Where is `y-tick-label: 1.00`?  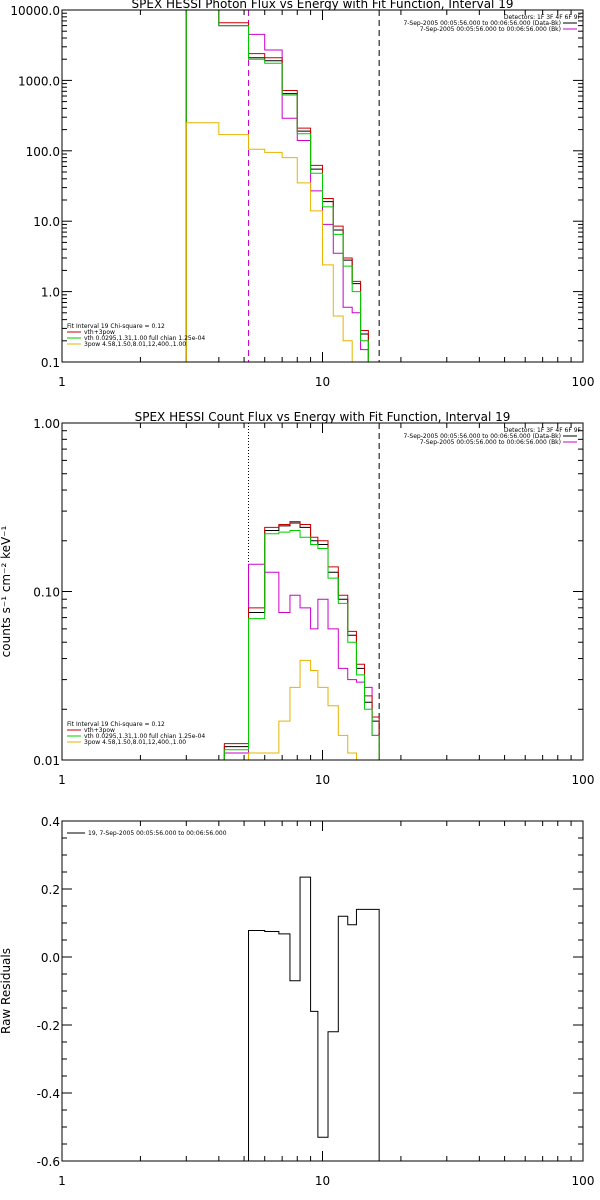
y-tick-label: 1.00 is located at coordinates (46, 424).